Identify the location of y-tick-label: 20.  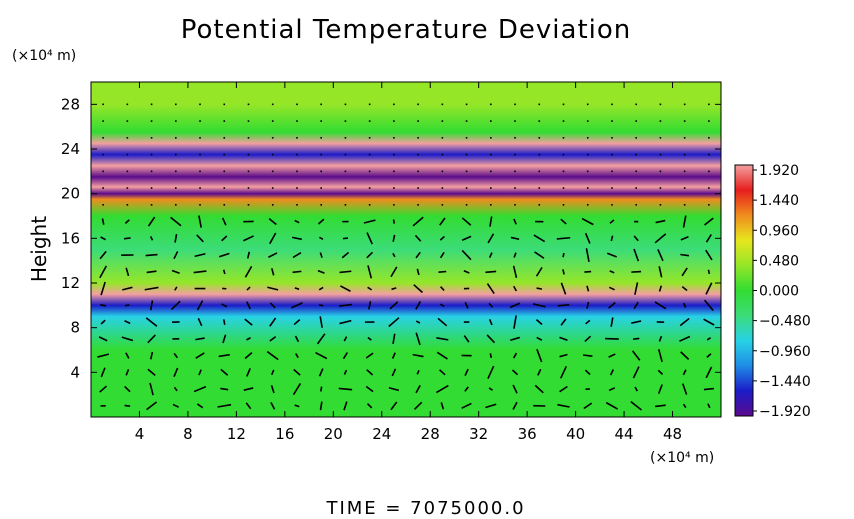
(70, 194).